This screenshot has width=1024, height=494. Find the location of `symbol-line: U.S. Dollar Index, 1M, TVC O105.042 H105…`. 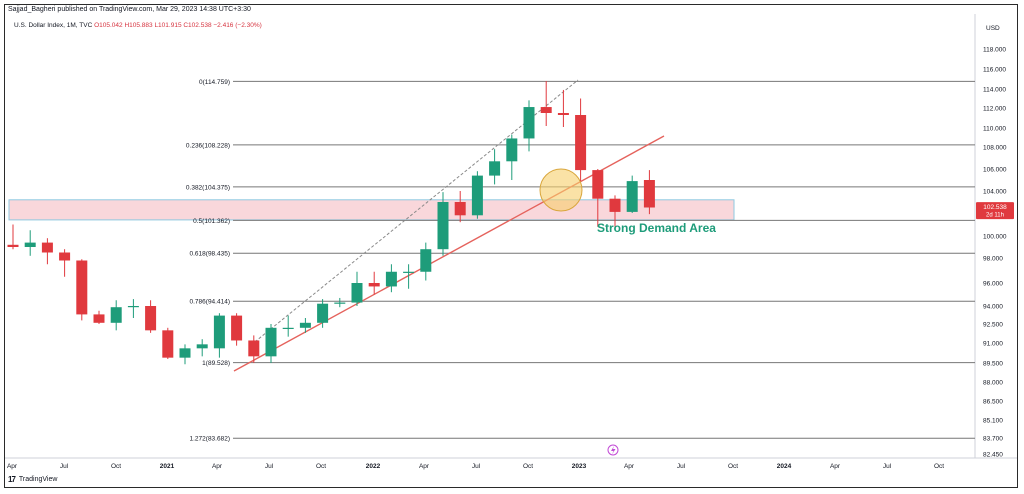

symbol-line: U.S. Dollar Index, 1M, TVC O105.042 H105… is located at coordinates (138, 25).